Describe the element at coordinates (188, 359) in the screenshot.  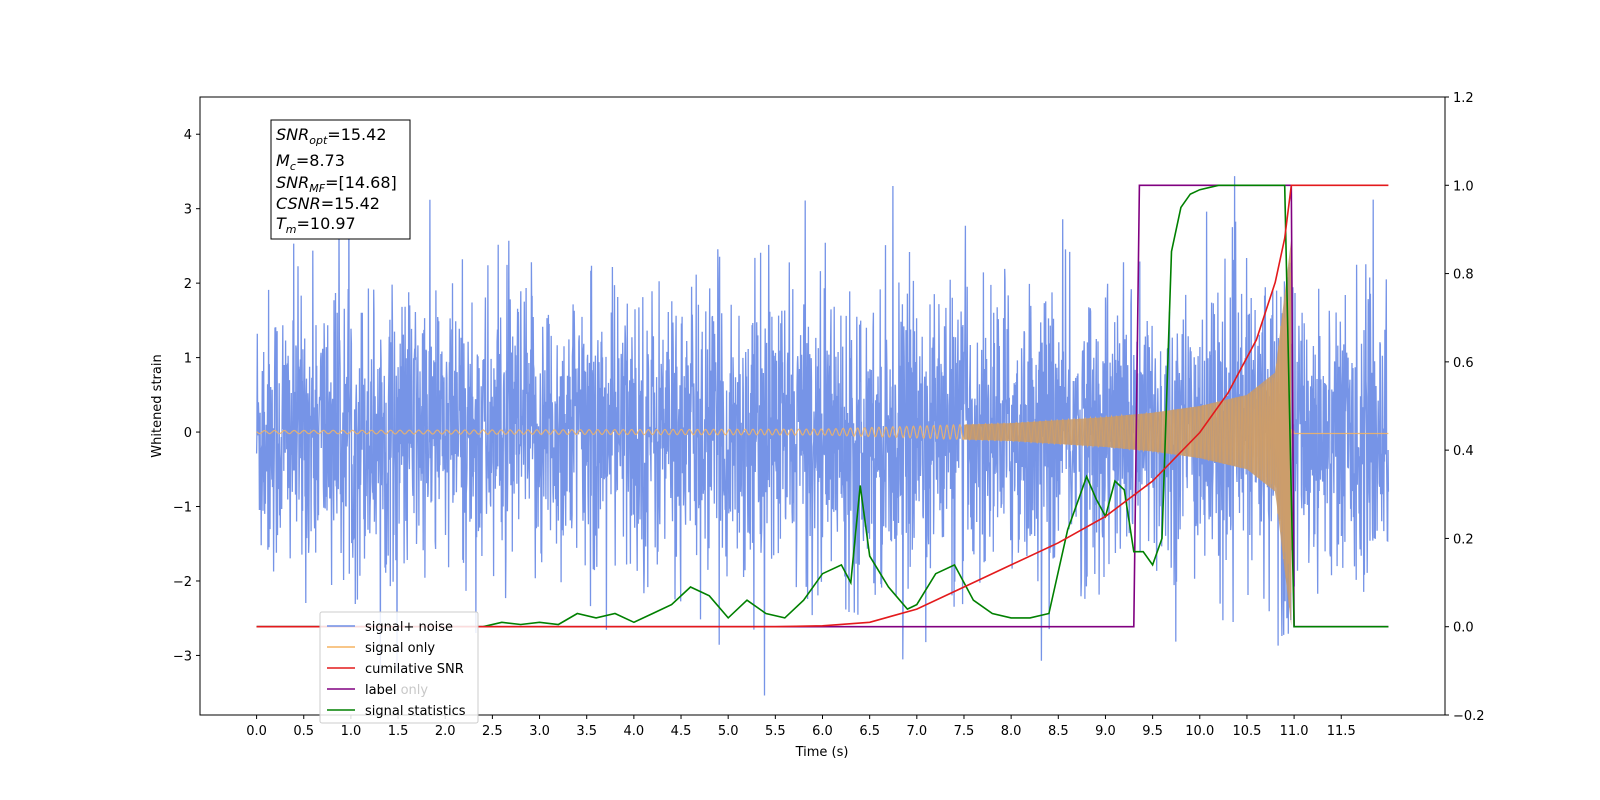
I see `y-tick-label: 1` at that location.